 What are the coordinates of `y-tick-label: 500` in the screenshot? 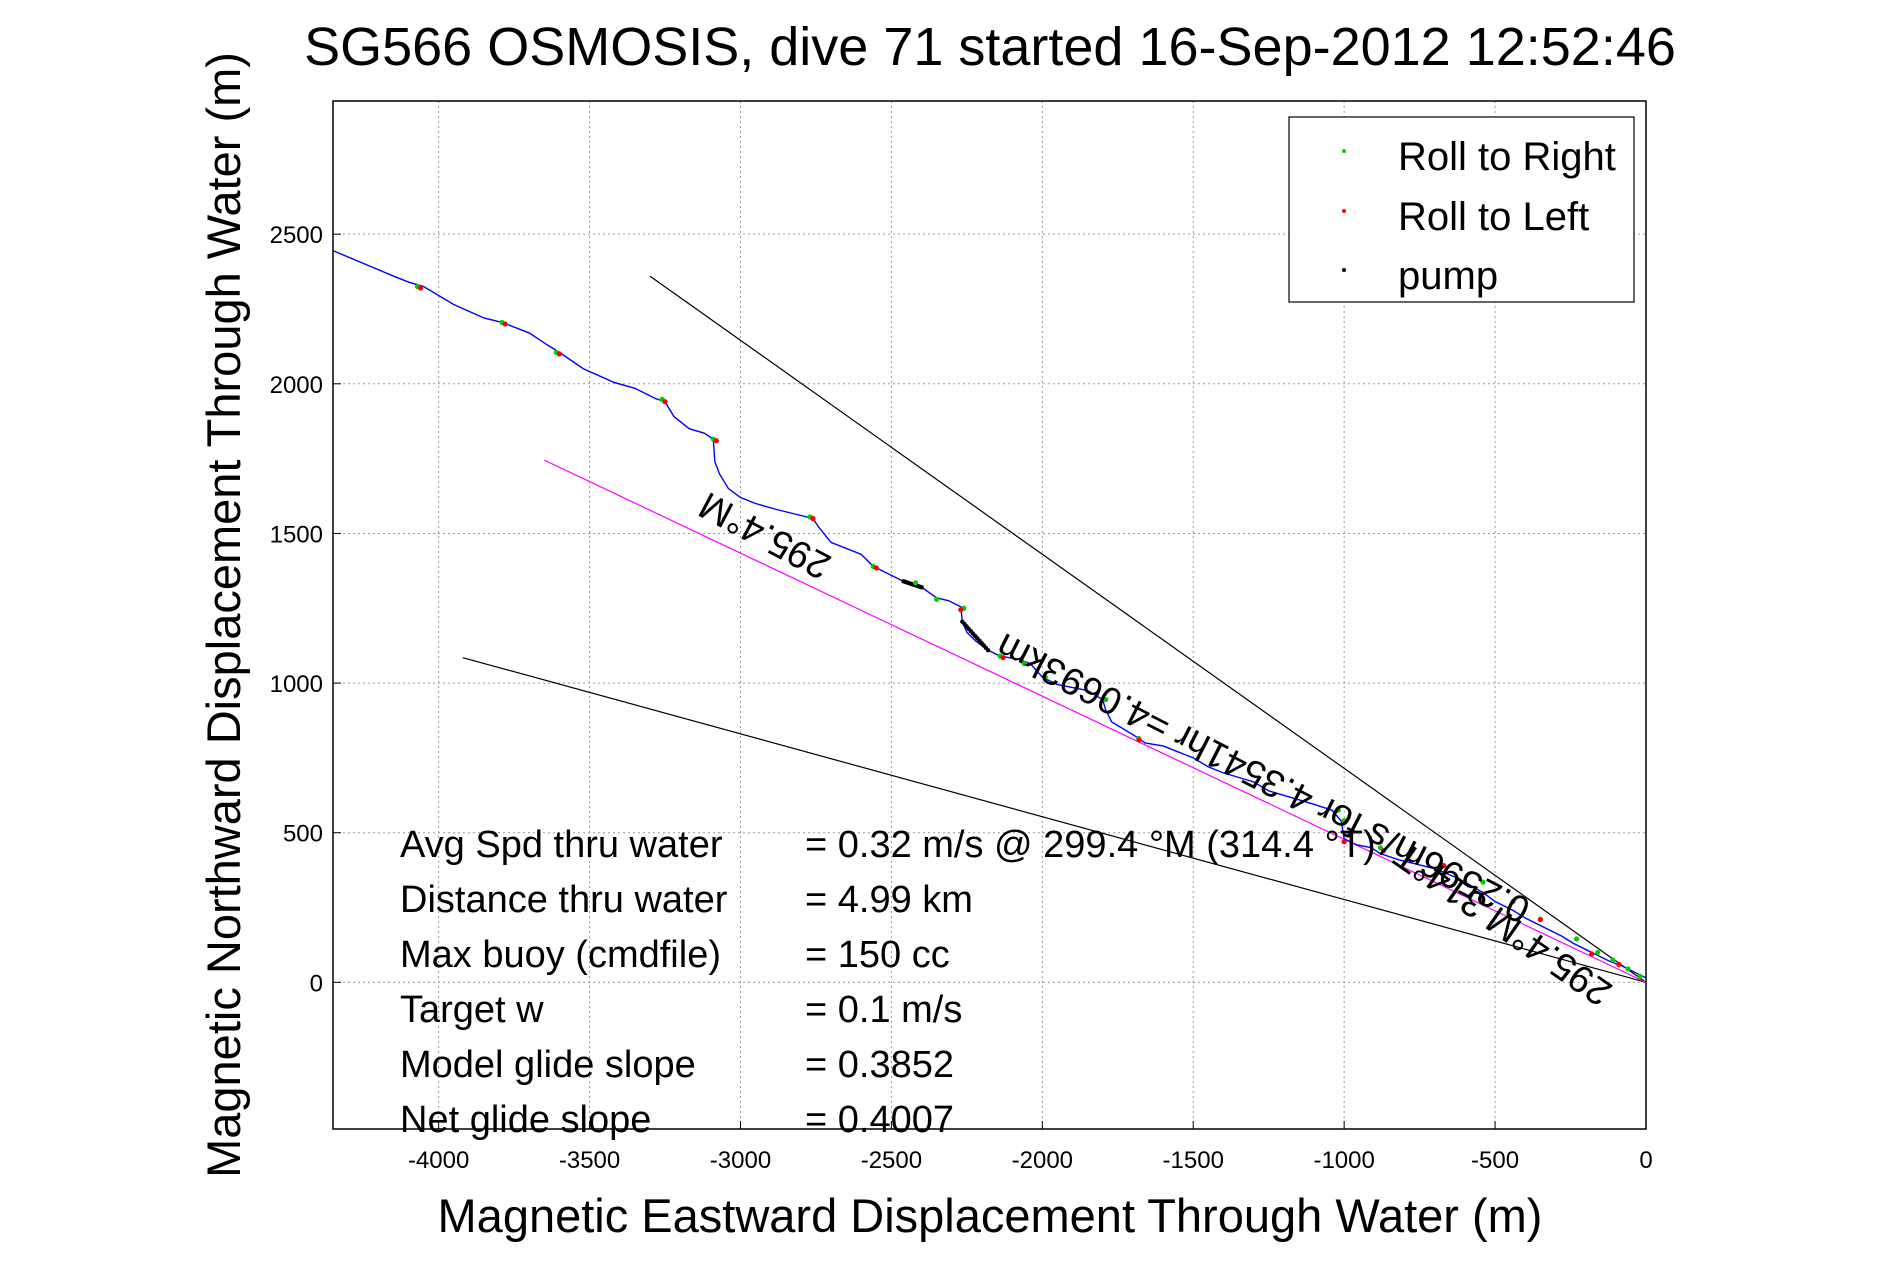 It's located at (303, 834).